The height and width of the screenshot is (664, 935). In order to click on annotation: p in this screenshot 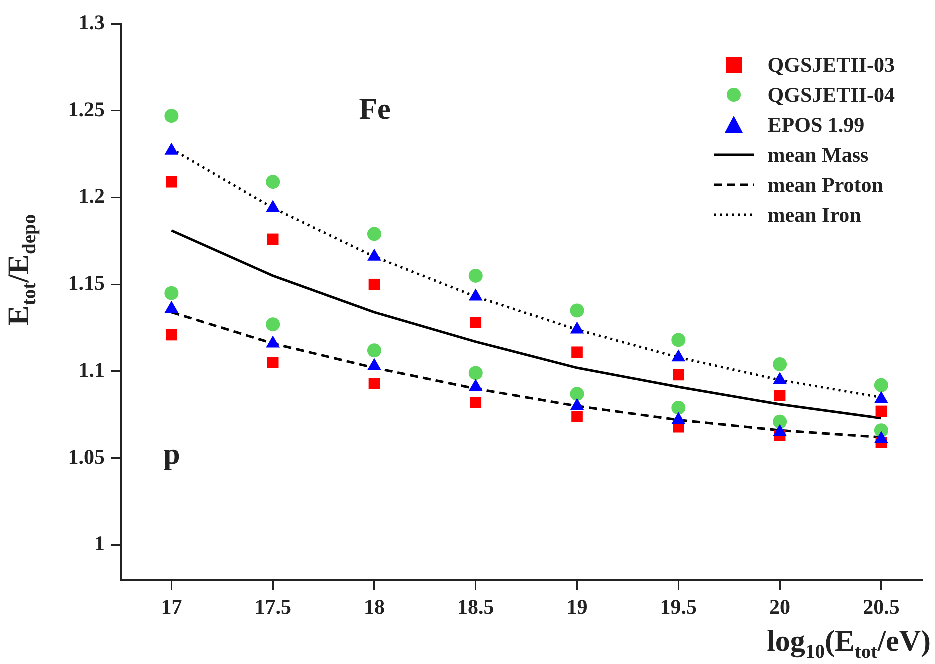, I will do `click(172, 454)`.